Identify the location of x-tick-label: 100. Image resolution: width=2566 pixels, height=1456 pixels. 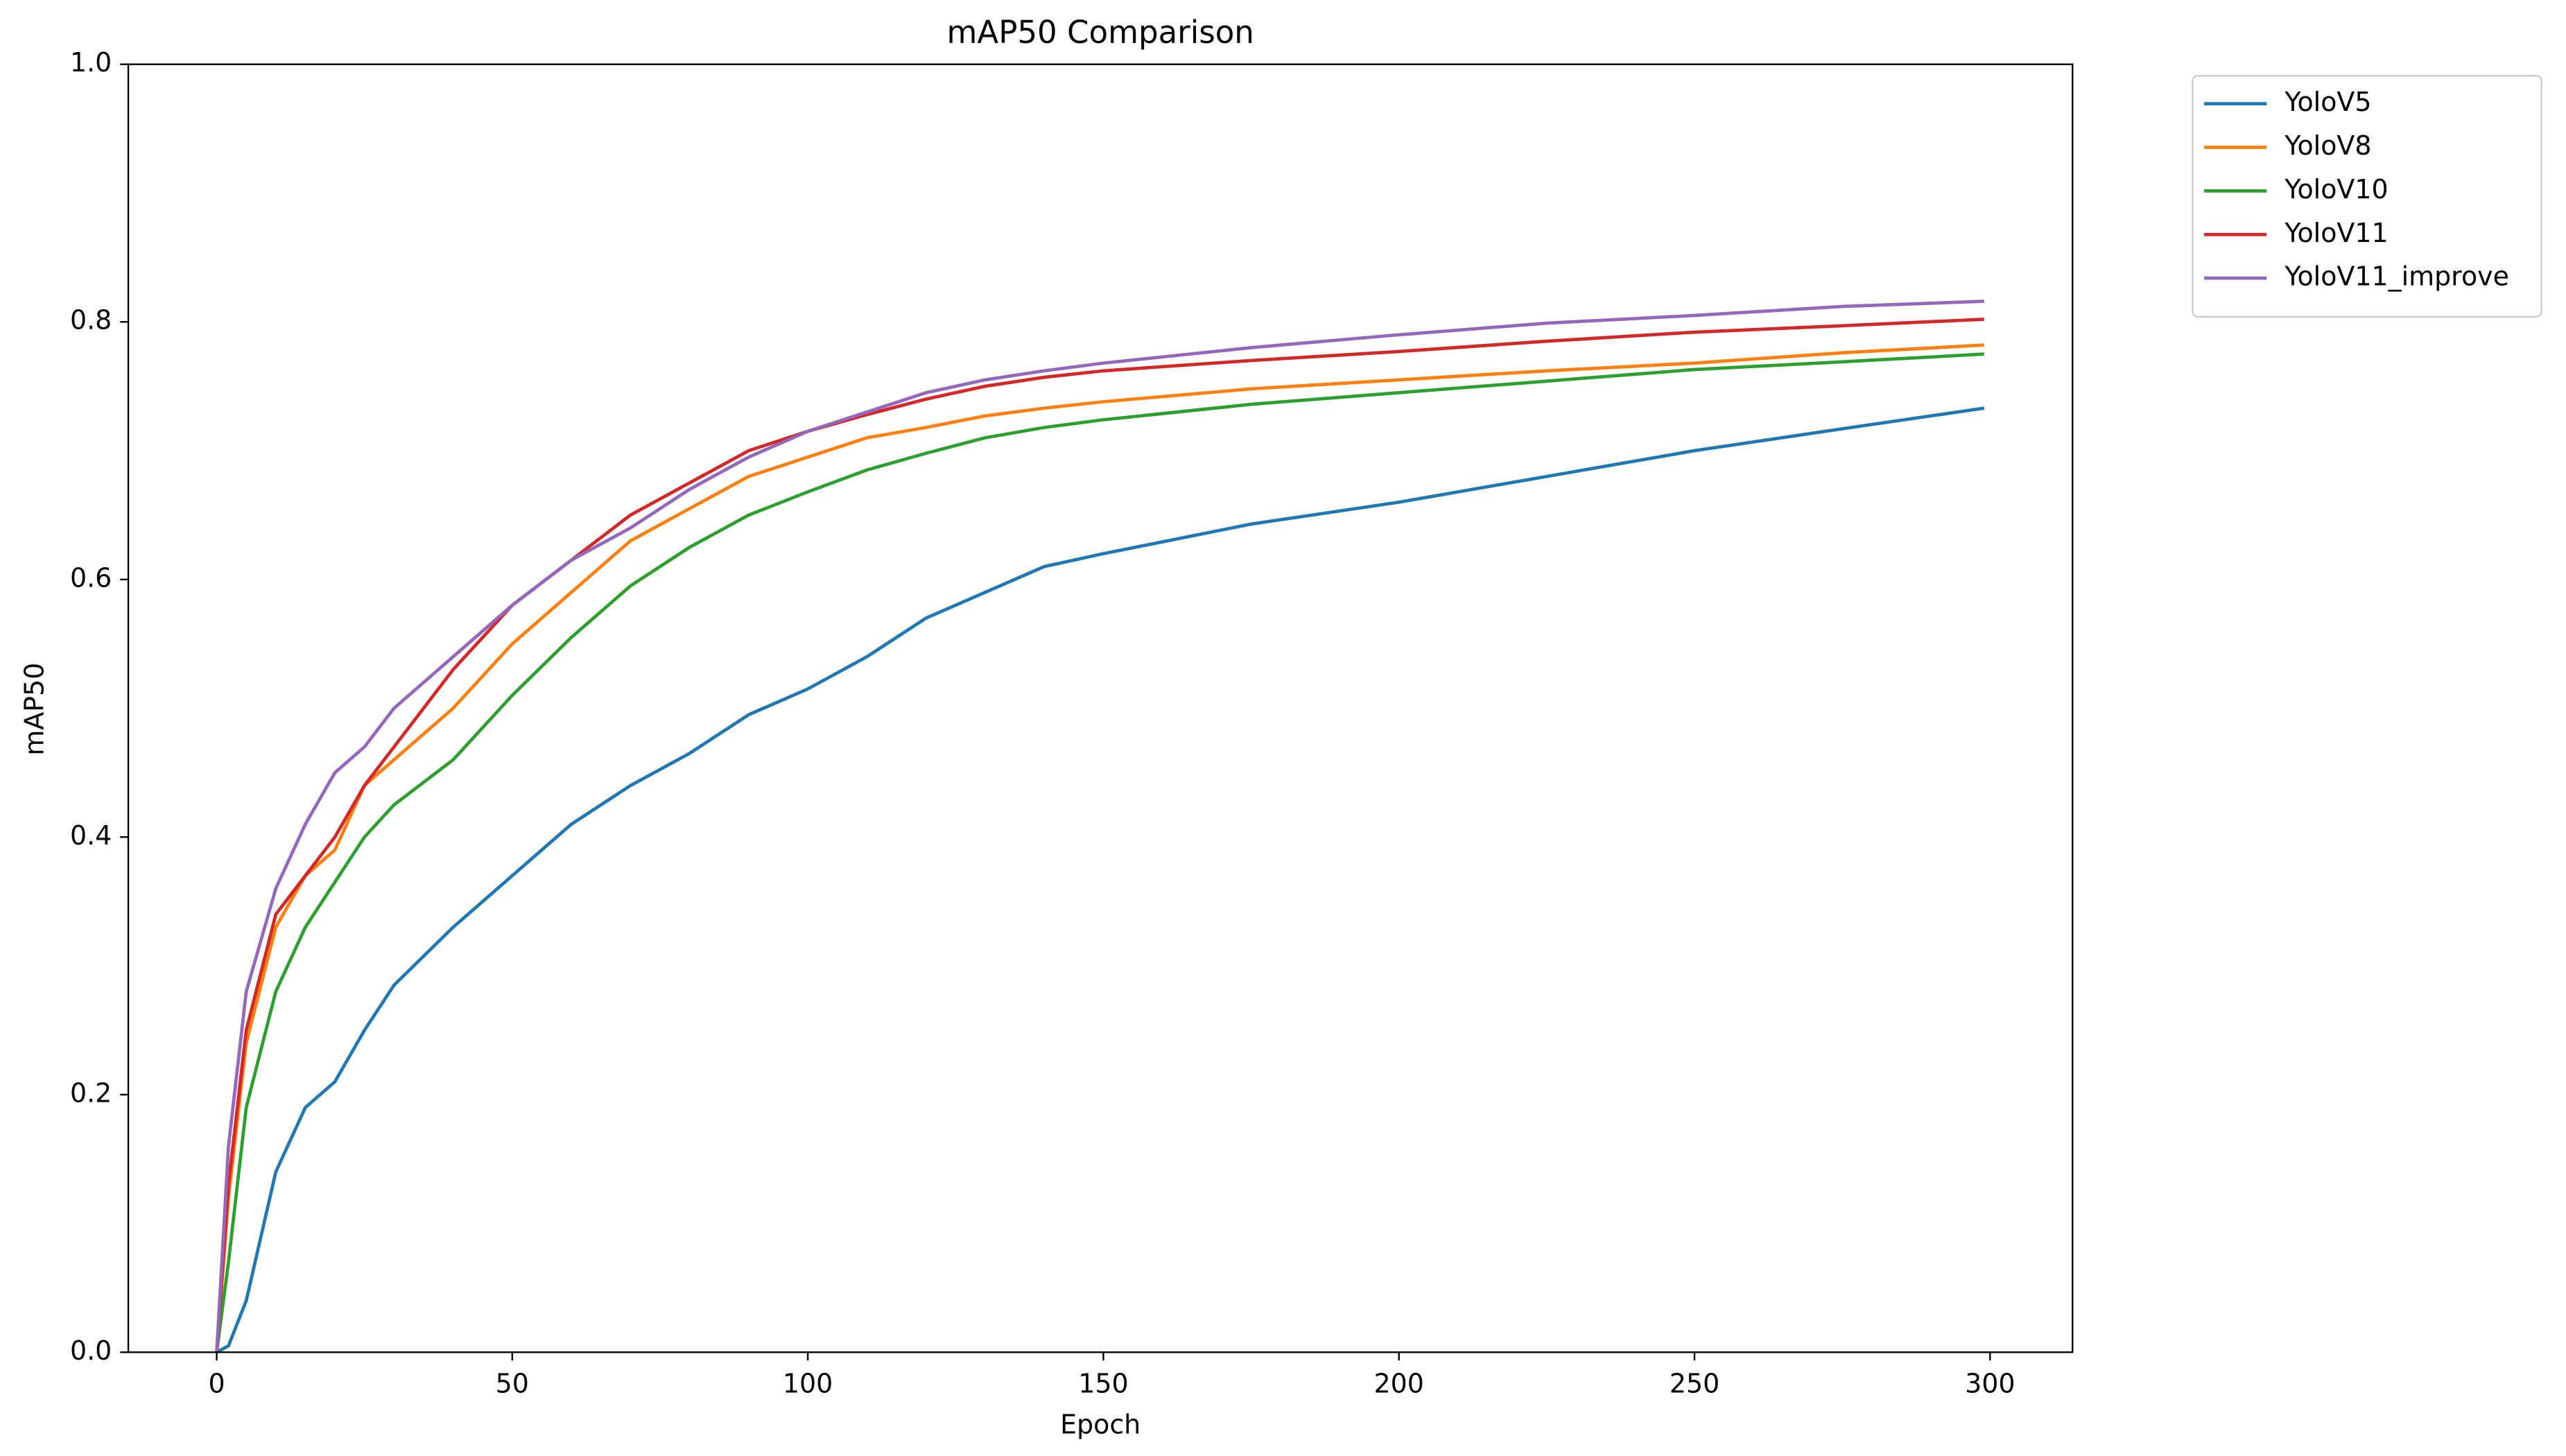
(808, 1383).